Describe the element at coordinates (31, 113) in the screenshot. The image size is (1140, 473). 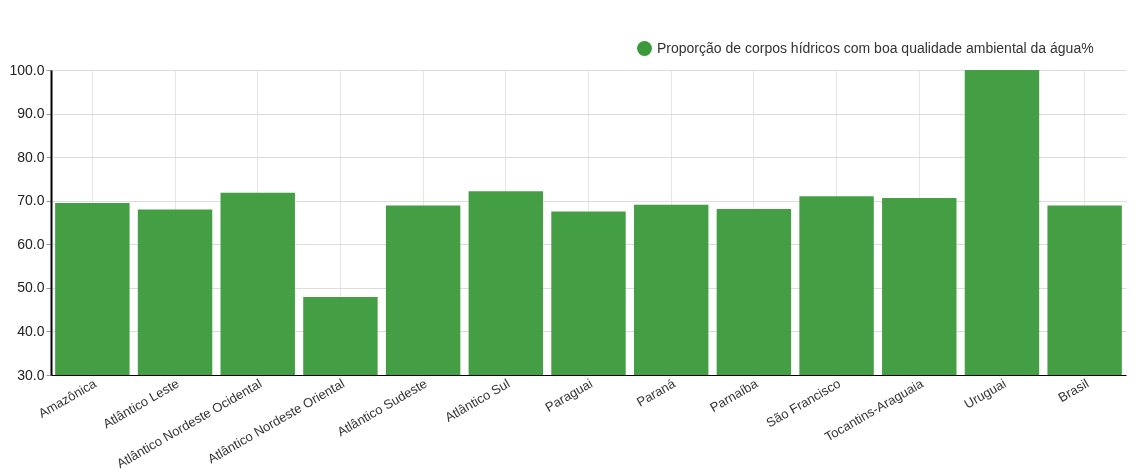
I see `y-tick-label: 90.0` at that location.